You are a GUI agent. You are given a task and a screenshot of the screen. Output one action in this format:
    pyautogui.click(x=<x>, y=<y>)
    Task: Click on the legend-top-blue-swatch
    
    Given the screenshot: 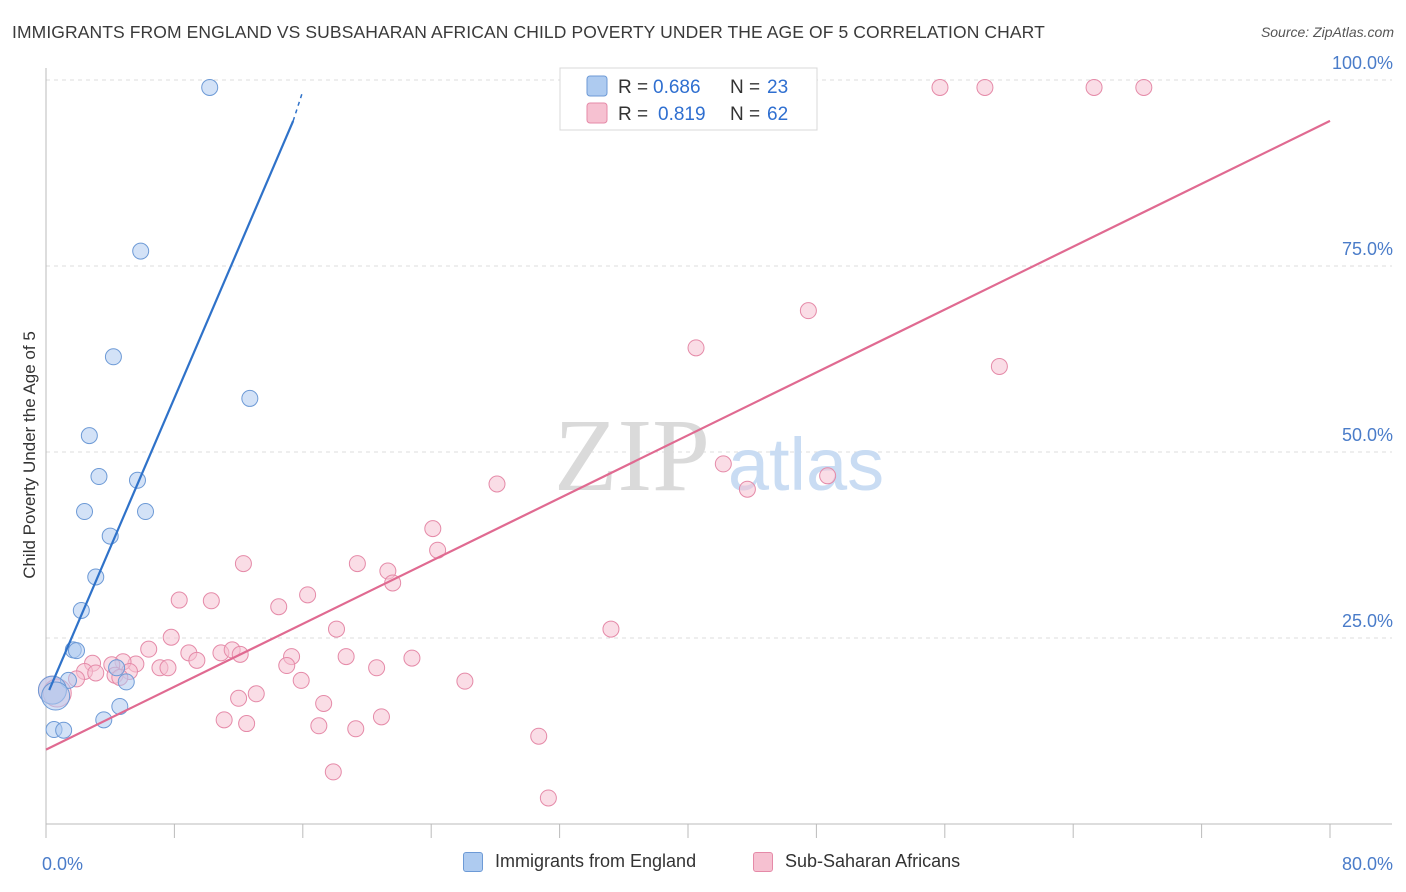 What is the action you would take?
    pyautogui.click(x=597, y=86)
    